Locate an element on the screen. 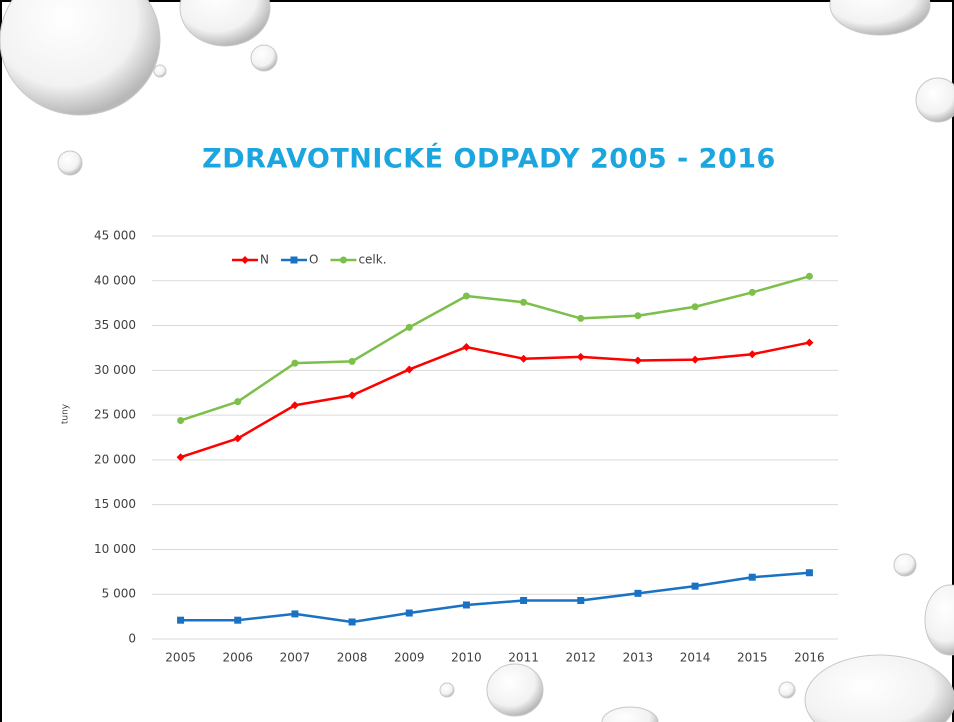 The height and width of the screenshot is (722, 954). x-tick-label: 2009 is located at coordinates (409, 658).